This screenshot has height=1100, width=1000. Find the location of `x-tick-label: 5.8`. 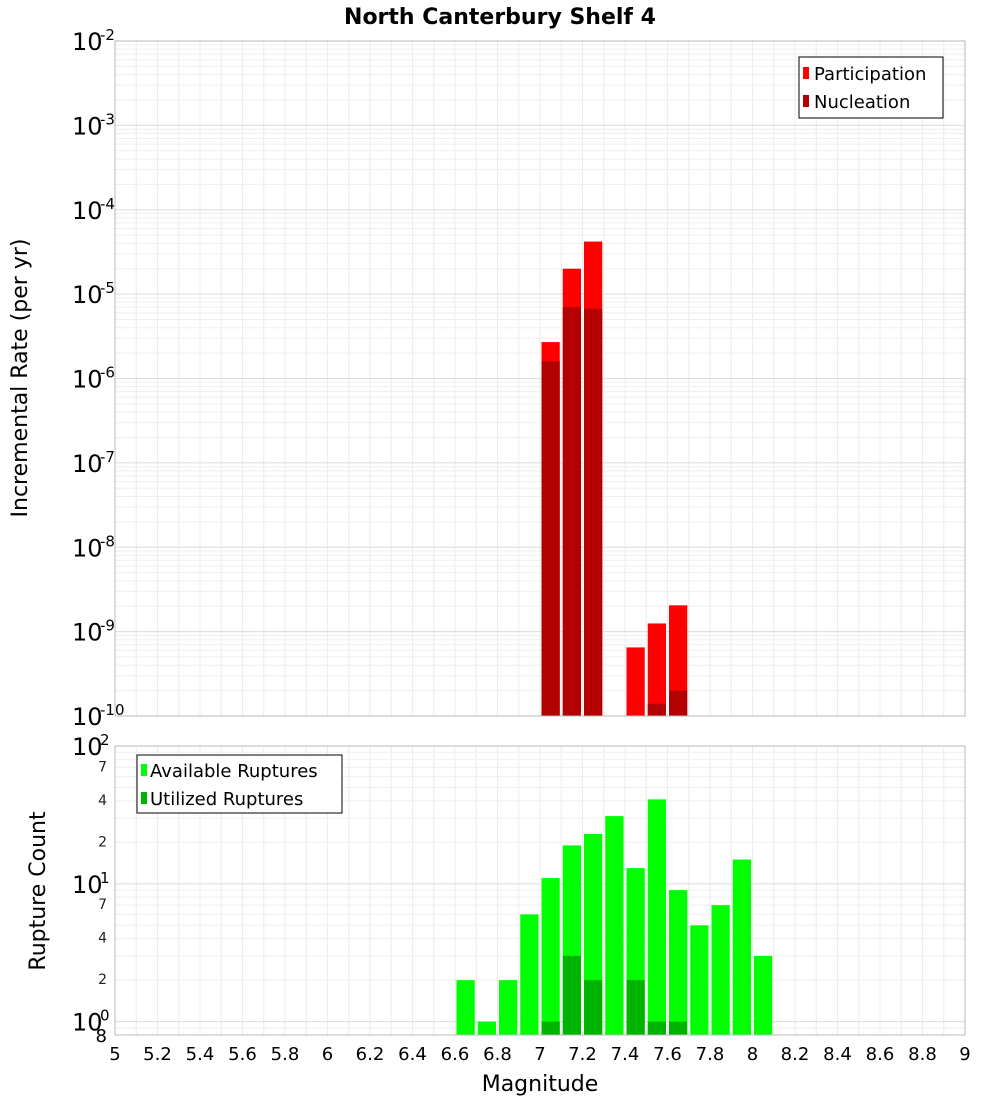

x-tick-label: 5.8 is located at coordinates (285, 1054).